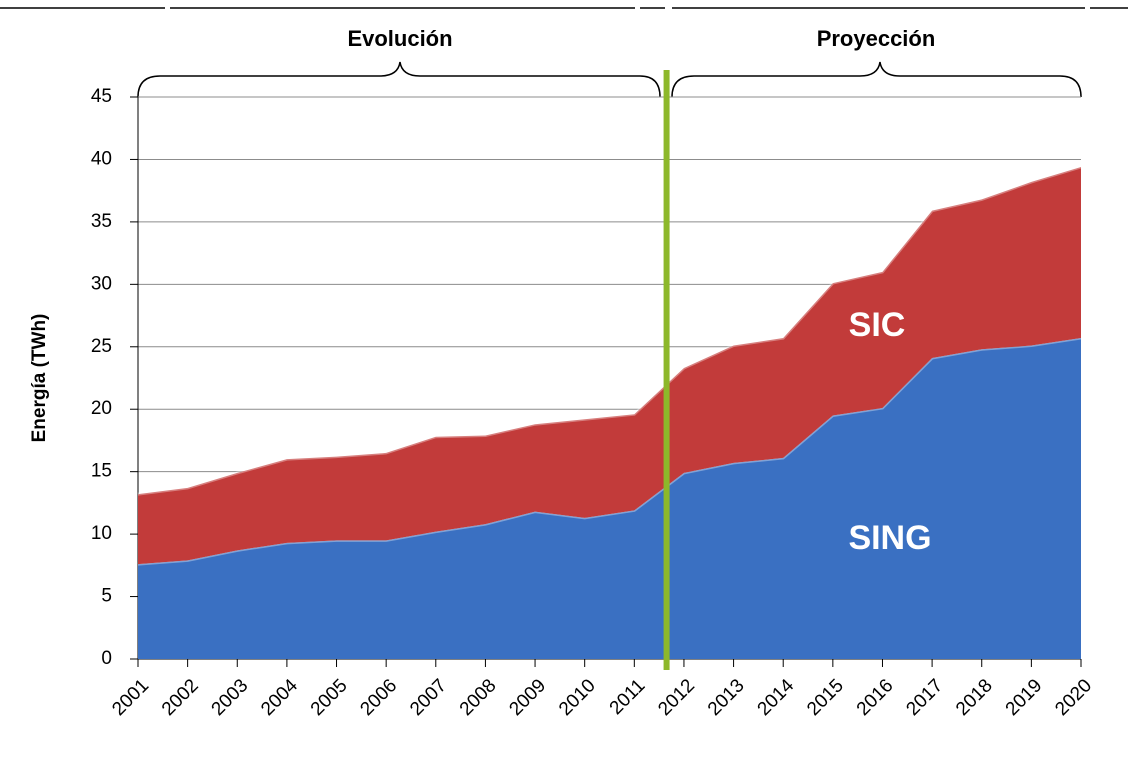  I want to click on x-tick-label: 2020, so click(1073, 697).